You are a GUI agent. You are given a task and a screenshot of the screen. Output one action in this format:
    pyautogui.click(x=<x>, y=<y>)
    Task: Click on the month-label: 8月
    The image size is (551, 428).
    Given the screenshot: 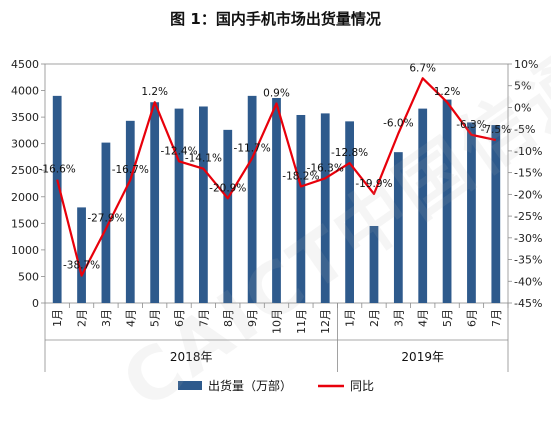 What is the action you would take?
    pyautogui.click(x=228, y=318)
    